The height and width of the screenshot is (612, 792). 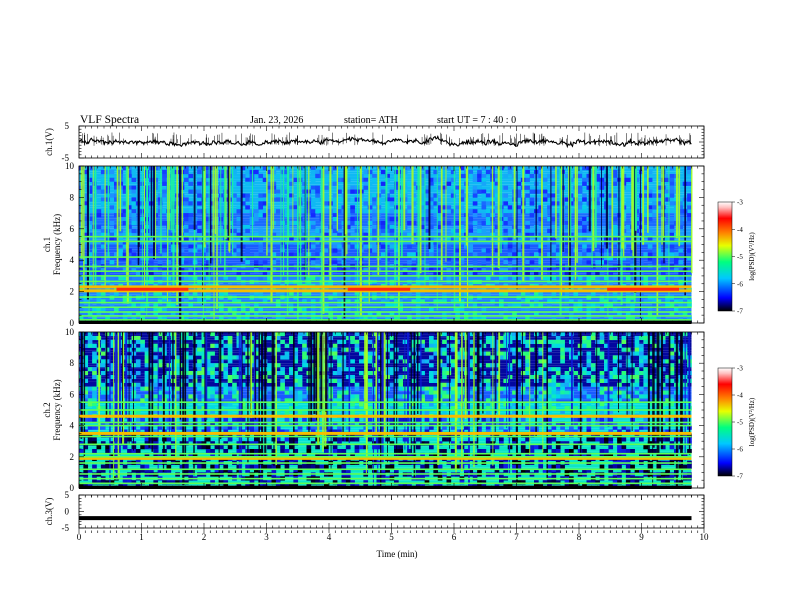 I want to click on freq-line, so click(x=385, y=236).